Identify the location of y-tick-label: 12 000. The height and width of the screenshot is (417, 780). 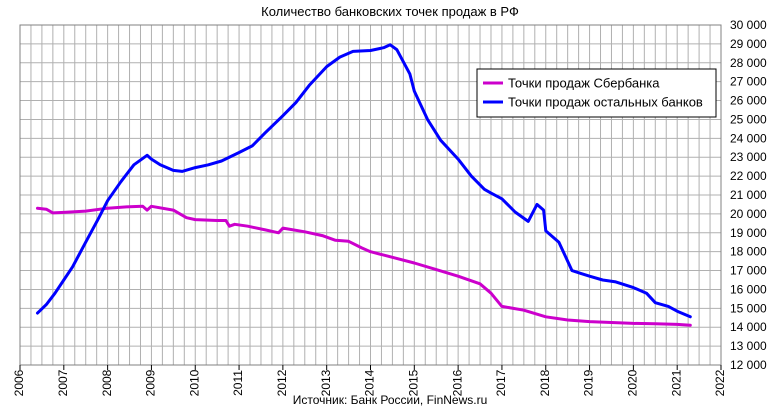
(748, 365).